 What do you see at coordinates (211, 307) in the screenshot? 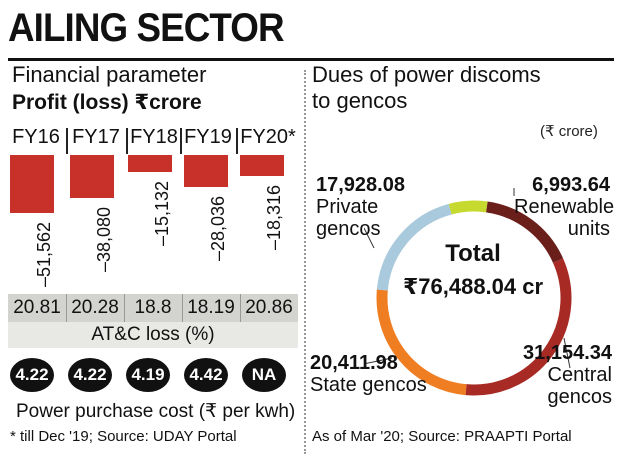
I see `atc-value: 18.19` at bounding box center [211, 307].